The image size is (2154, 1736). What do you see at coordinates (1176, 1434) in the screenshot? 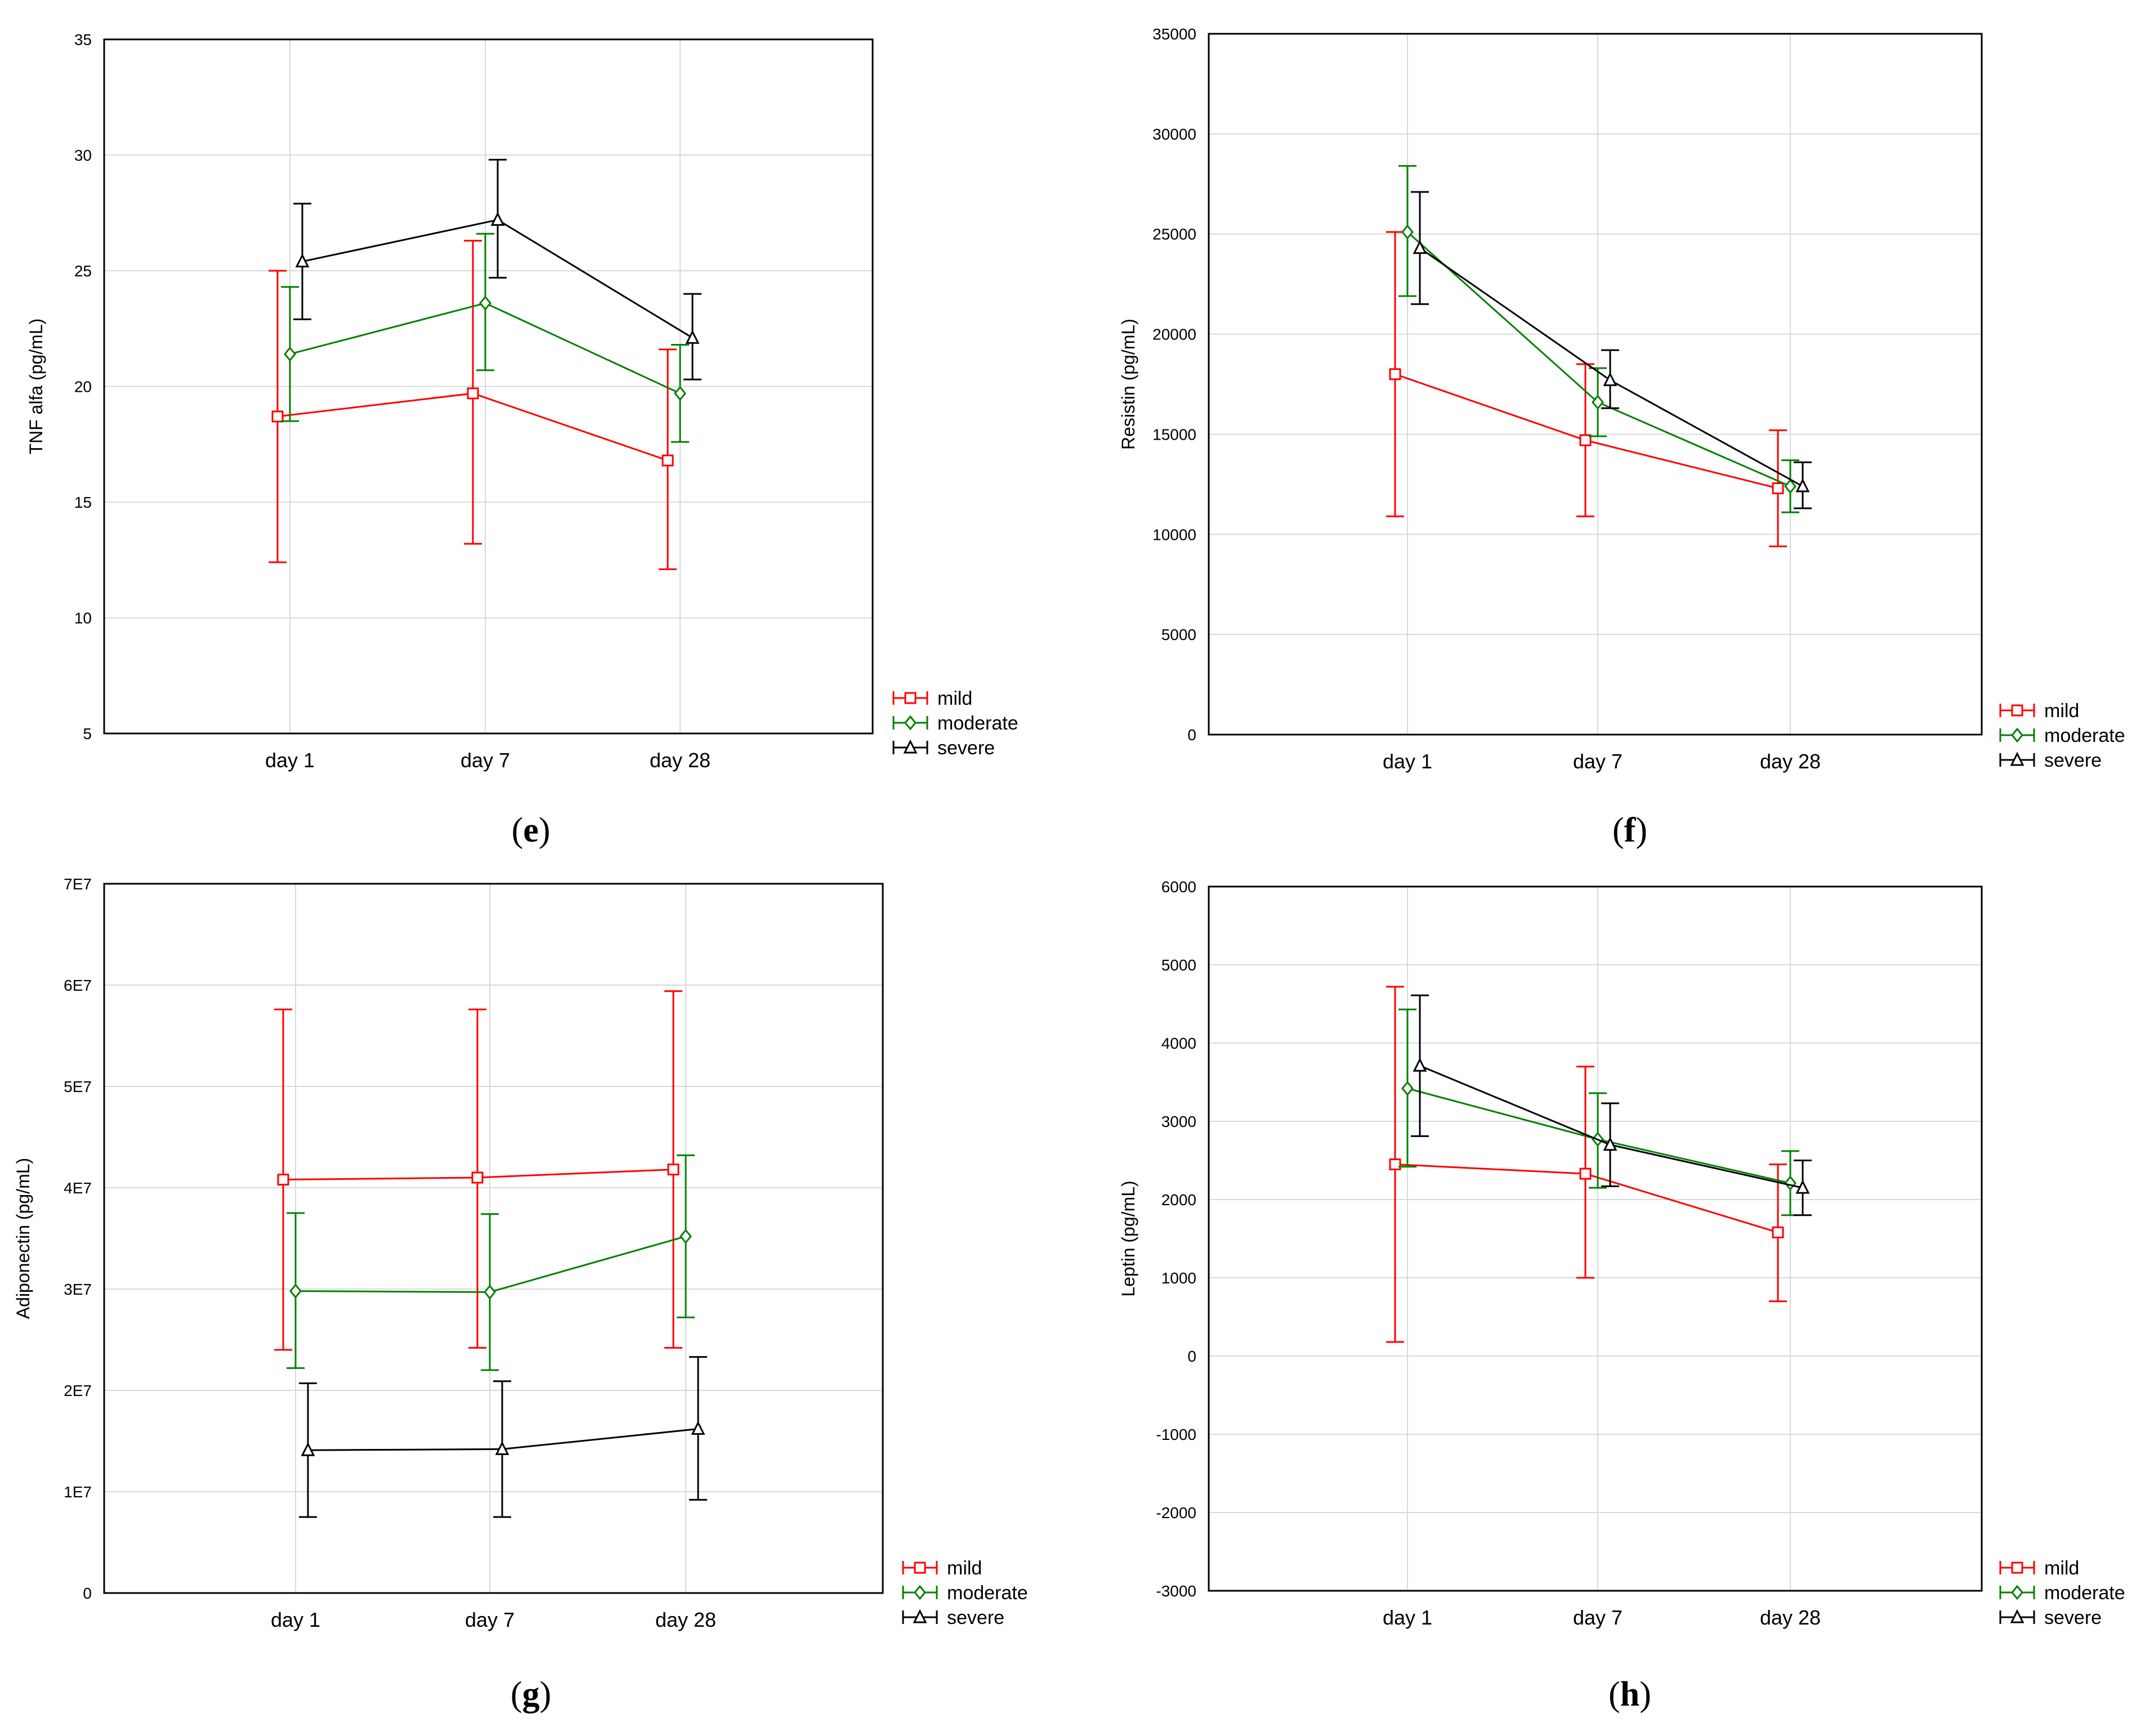
I see `y-tick-label: -1000` at bounding box center [1176, 1434].